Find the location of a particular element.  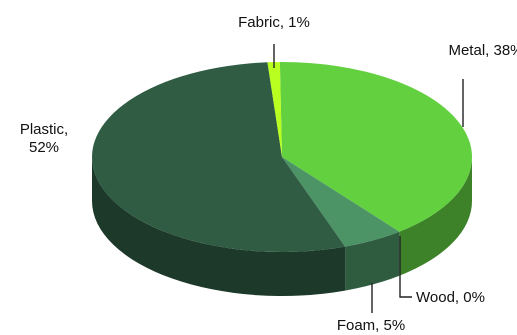

label-fabric: Fabric, 1% is located at coordinates (274, 22).